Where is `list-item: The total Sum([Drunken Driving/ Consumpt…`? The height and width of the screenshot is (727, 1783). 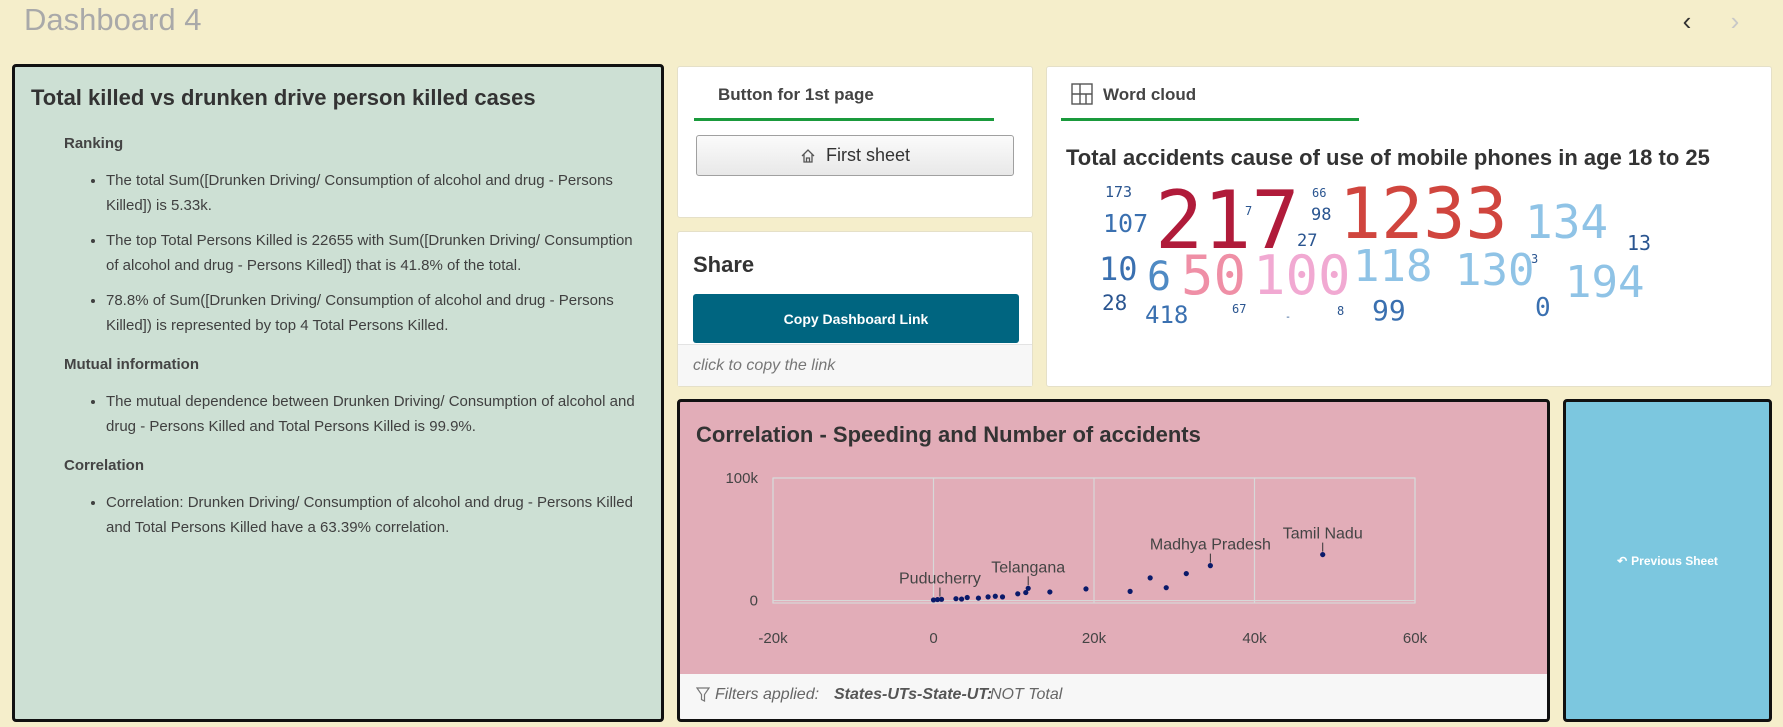 list-item: The total Sum([Drunken Driving/ Consumpt… is located at coordinates (375, 193).